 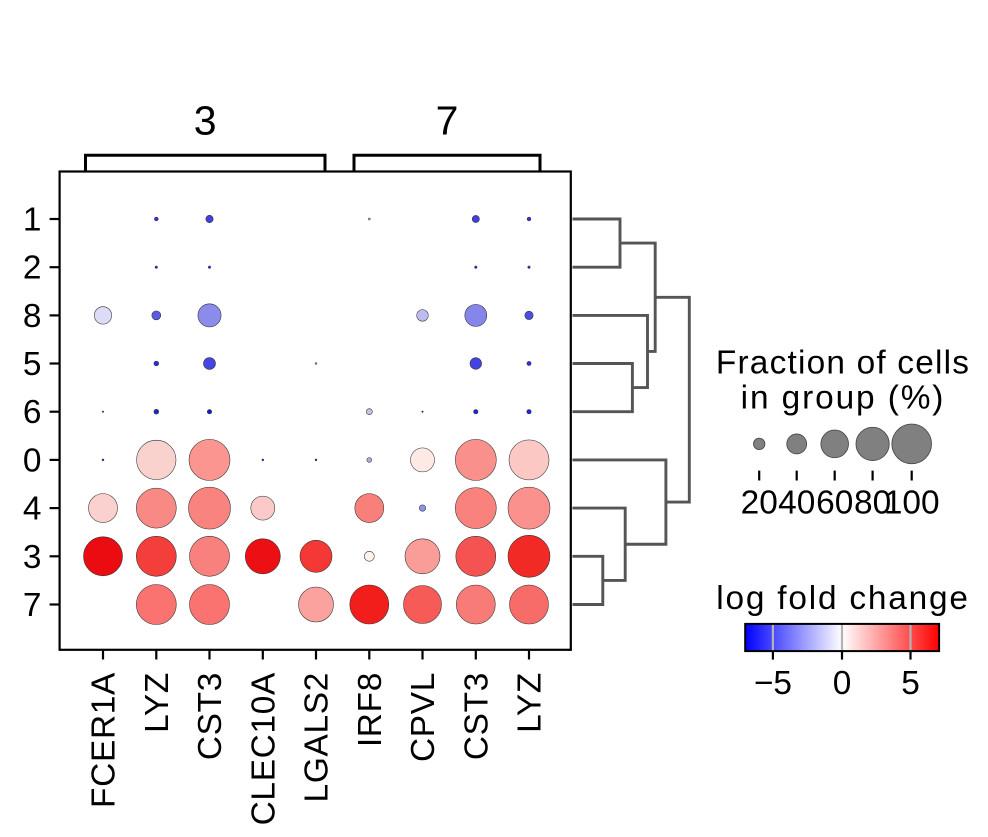 What do you see at coordinates (32, 412) in the screenshot?
I see `svg-text: 6` at bounding box center [32, 412].